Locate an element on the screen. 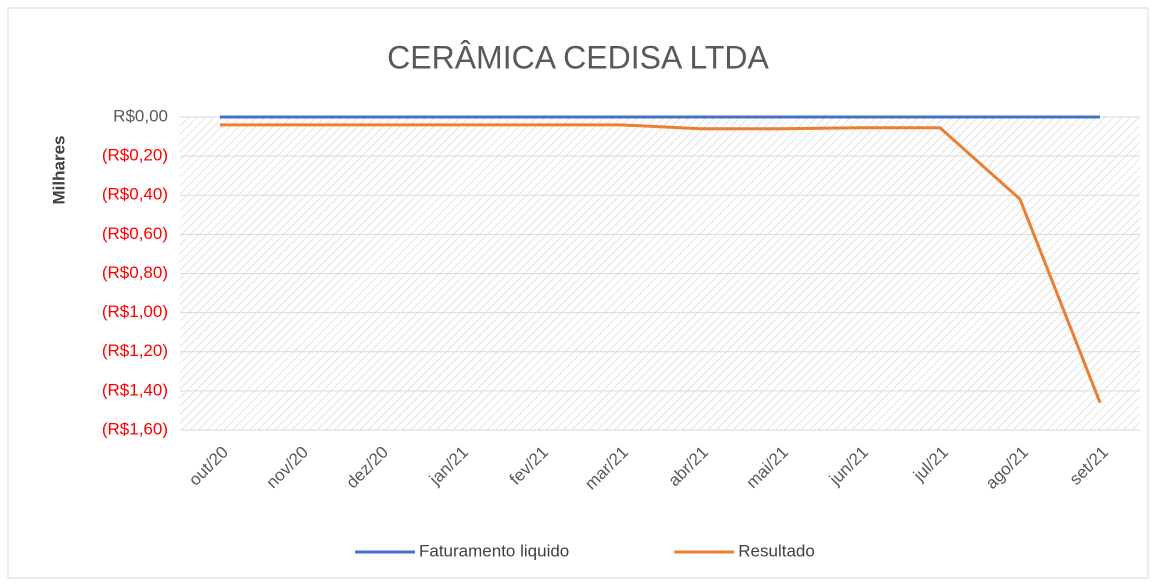 The height and width of the screenshot is (587, 1156). y-tick-label: R$0,00 is located at coordinates (140, 115).